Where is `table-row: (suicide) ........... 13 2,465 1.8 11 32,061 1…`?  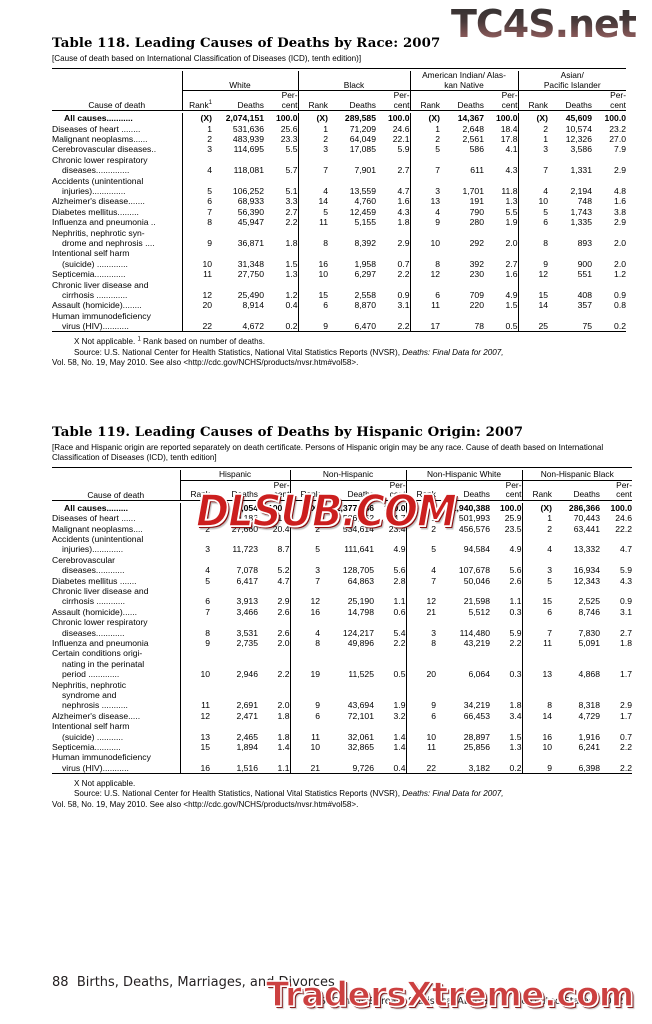
table-row: (suicide) ........... 13 2,465 1.8 11 32,061 1… is located at coordinates (342, 736).